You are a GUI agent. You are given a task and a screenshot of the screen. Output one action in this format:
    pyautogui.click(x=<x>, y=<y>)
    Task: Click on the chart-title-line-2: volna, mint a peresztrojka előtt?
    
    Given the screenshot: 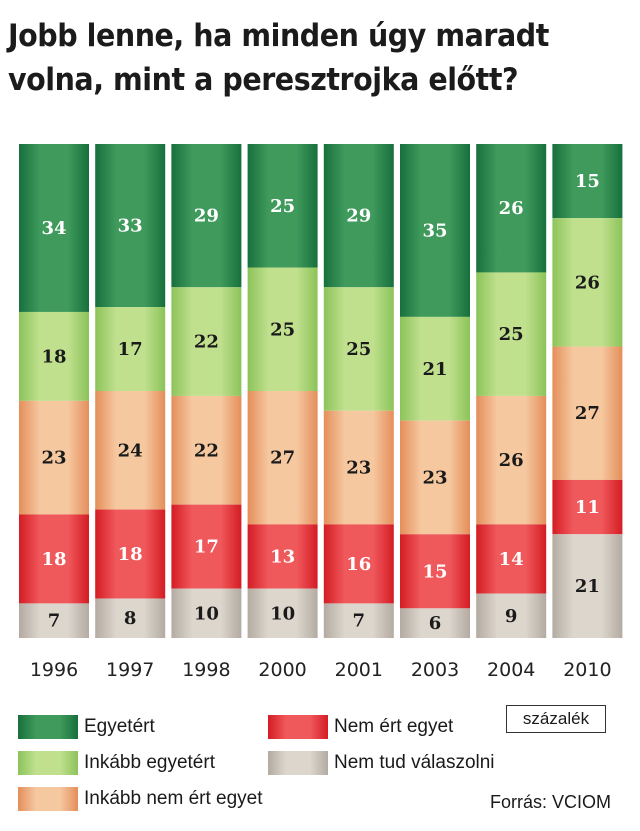 What is the action you would take?
    pyautogui.click(x=263, y=80)
    